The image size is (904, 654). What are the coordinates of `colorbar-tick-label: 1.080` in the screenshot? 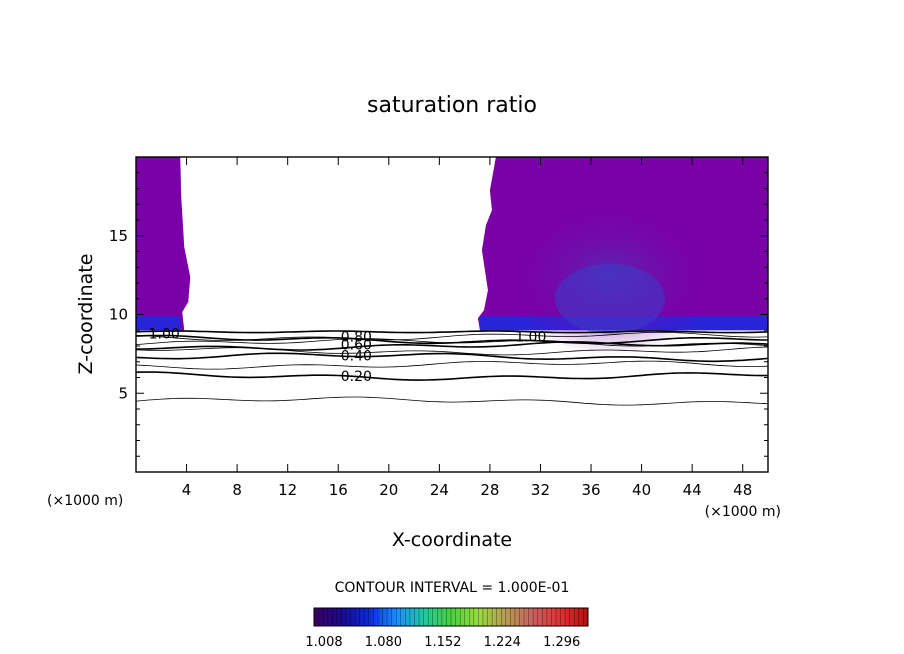 It's located at (383, 642).